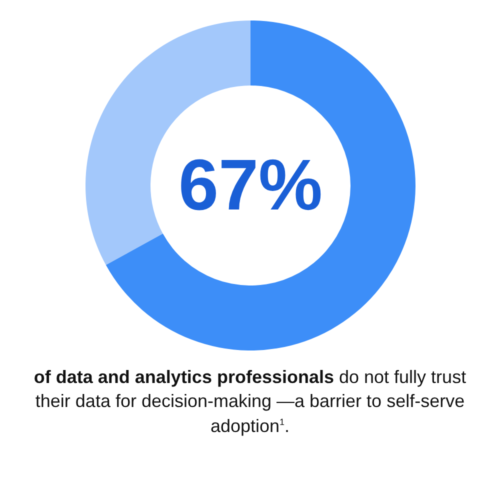 This screenshot has height=500, width=500. Describe the element at coordinates (250, 186) in the screenshot. I see `text: 67%` at that location.